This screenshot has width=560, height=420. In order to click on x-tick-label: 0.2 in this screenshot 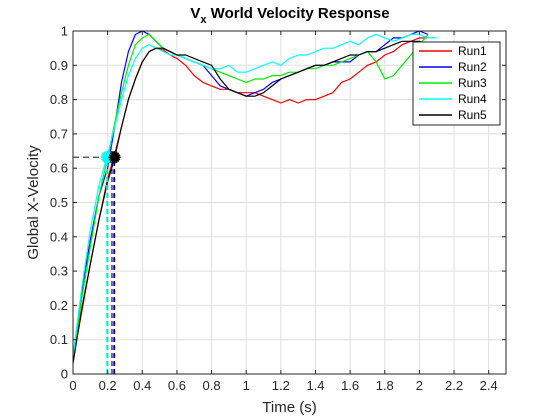, I will do `click(108, 385)`.